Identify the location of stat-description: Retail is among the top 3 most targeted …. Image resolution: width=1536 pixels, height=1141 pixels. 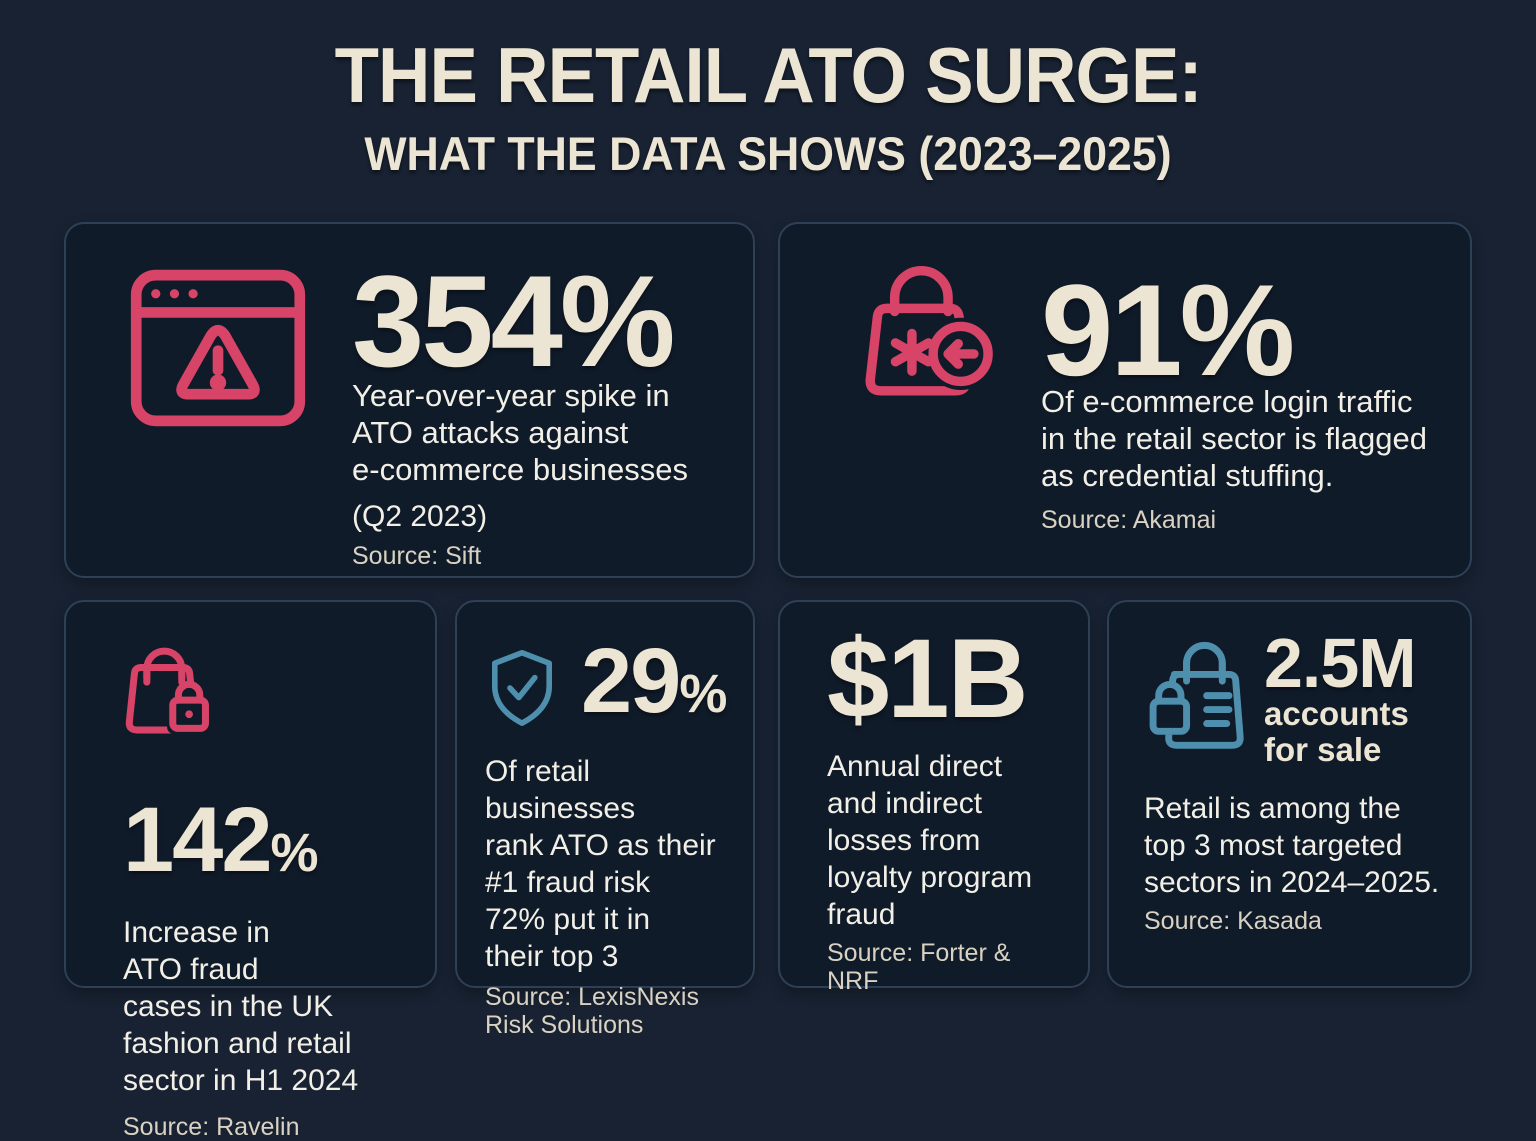
(1292, 845).